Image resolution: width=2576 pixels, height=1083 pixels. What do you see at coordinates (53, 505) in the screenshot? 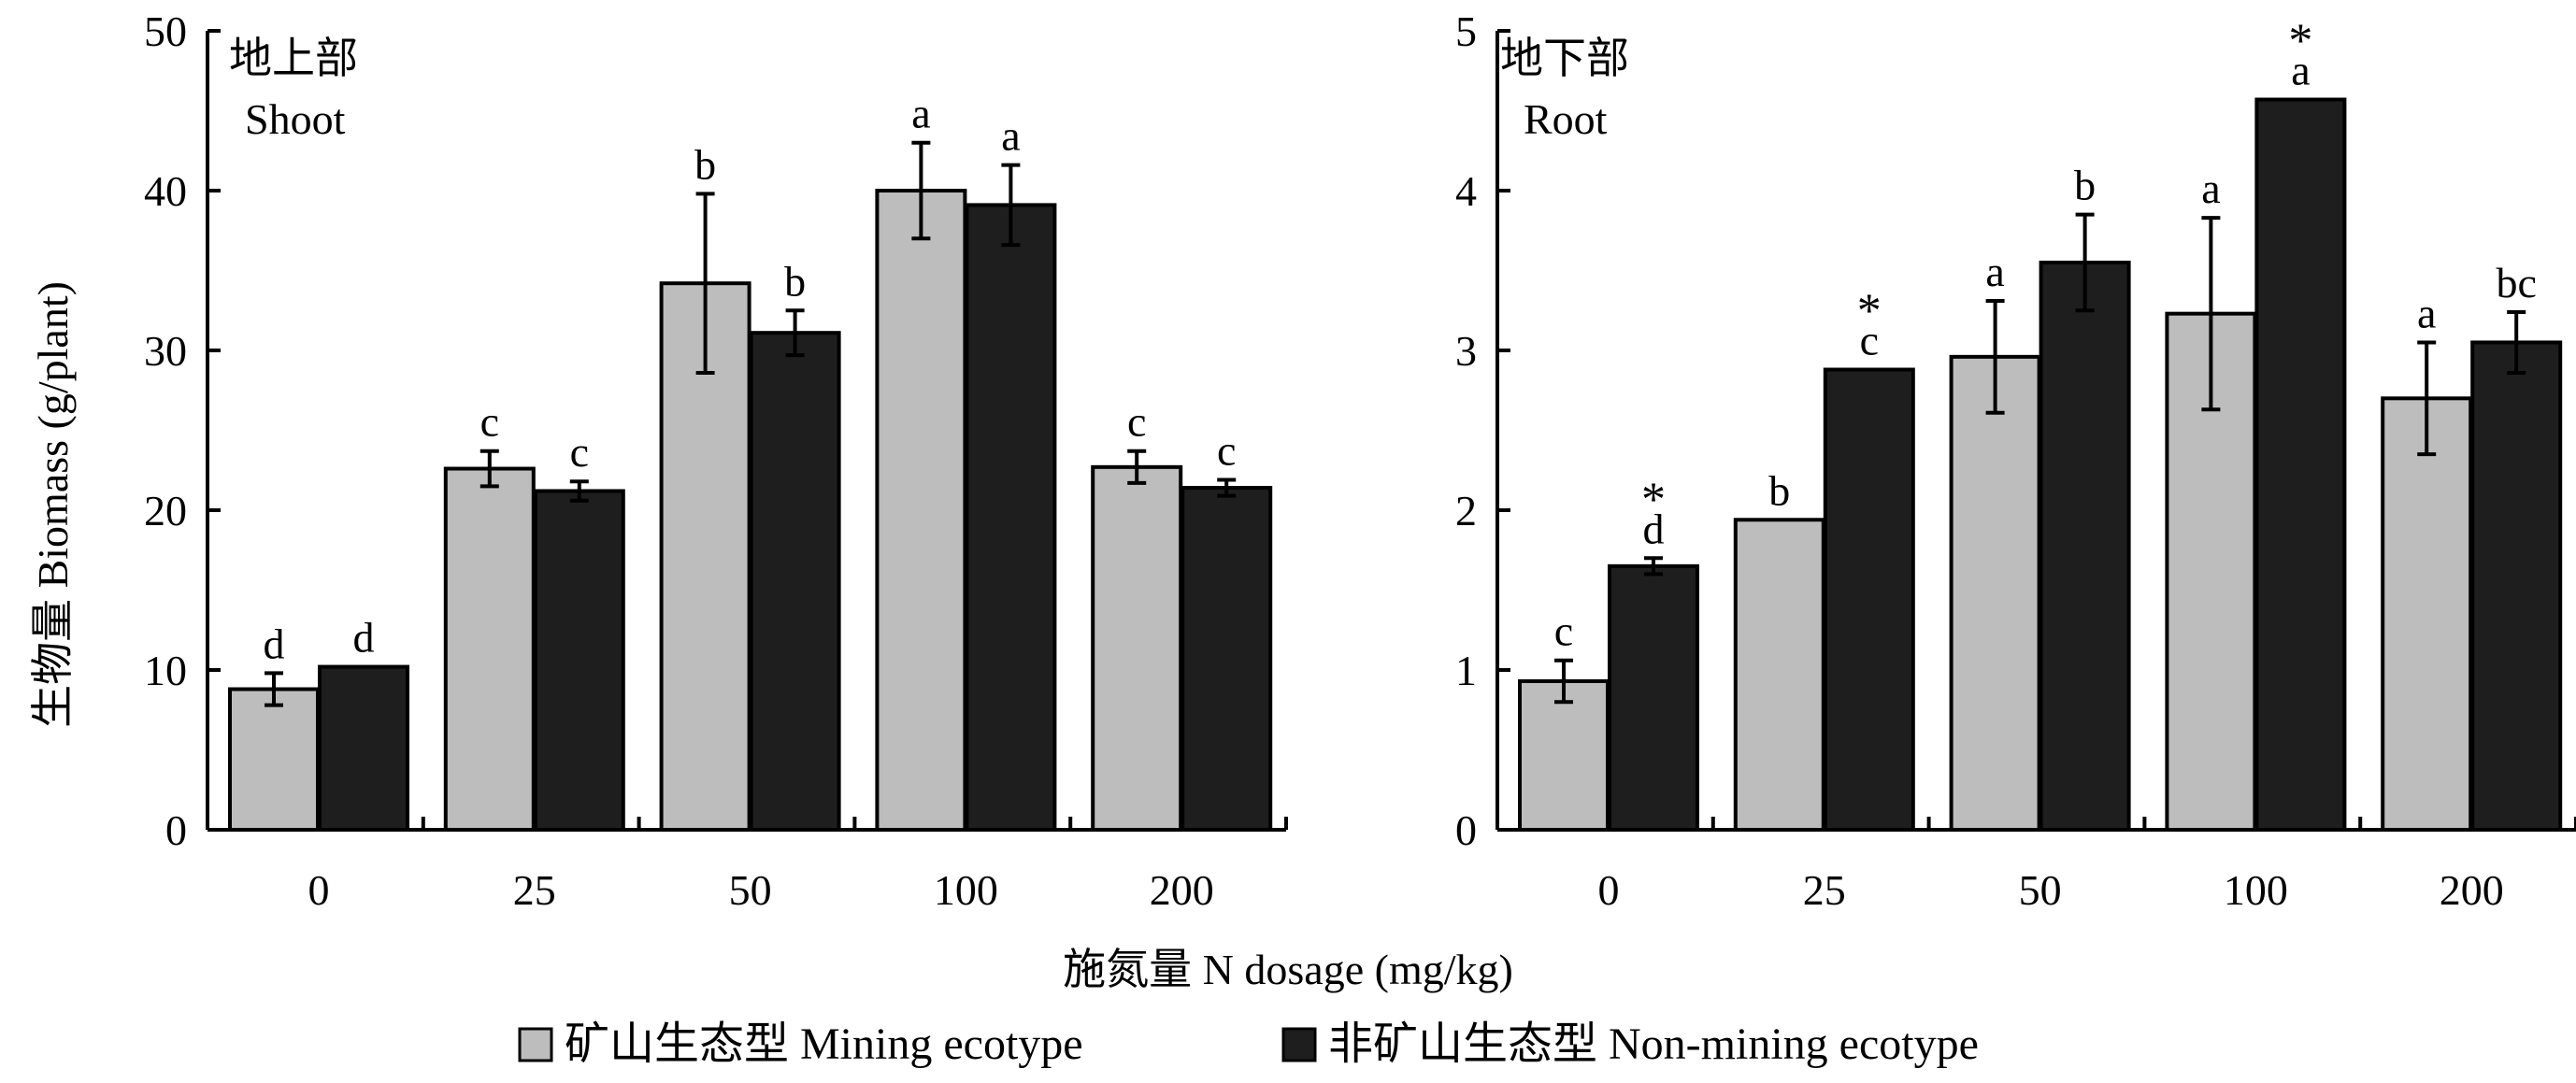
I see `y-axis-title: 生物量 Biomass (g/plant)` at bounding box center [53, 505].